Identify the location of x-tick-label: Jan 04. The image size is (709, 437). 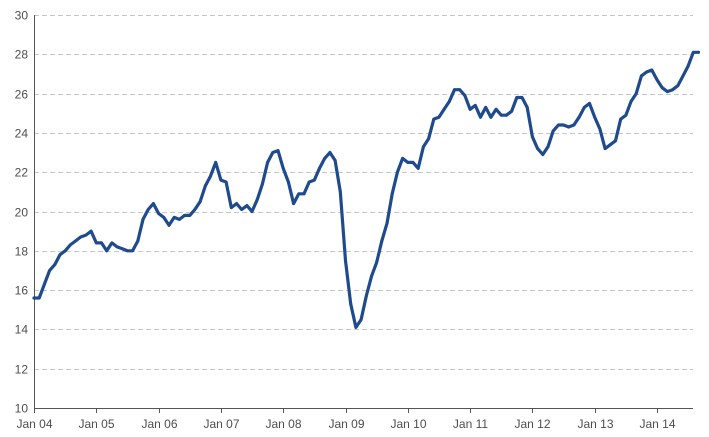
(34, 424).